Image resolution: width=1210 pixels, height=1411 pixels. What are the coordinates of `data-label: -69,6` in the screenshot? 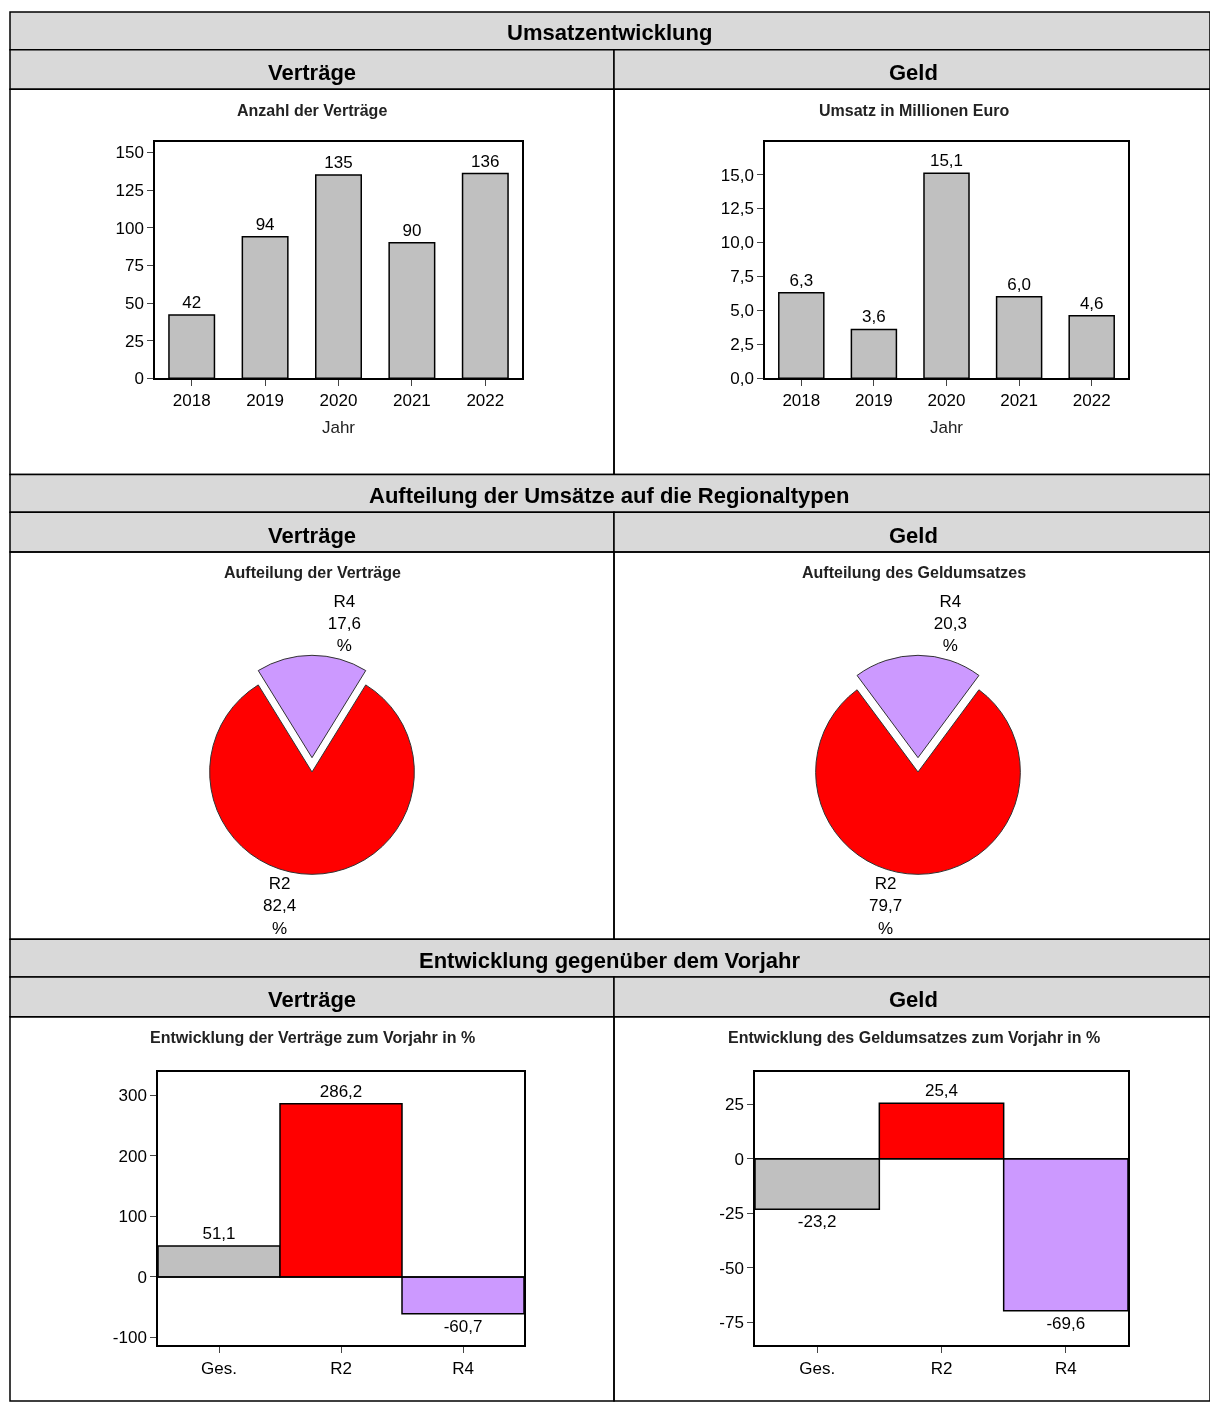 It's located at (1066, 1323).